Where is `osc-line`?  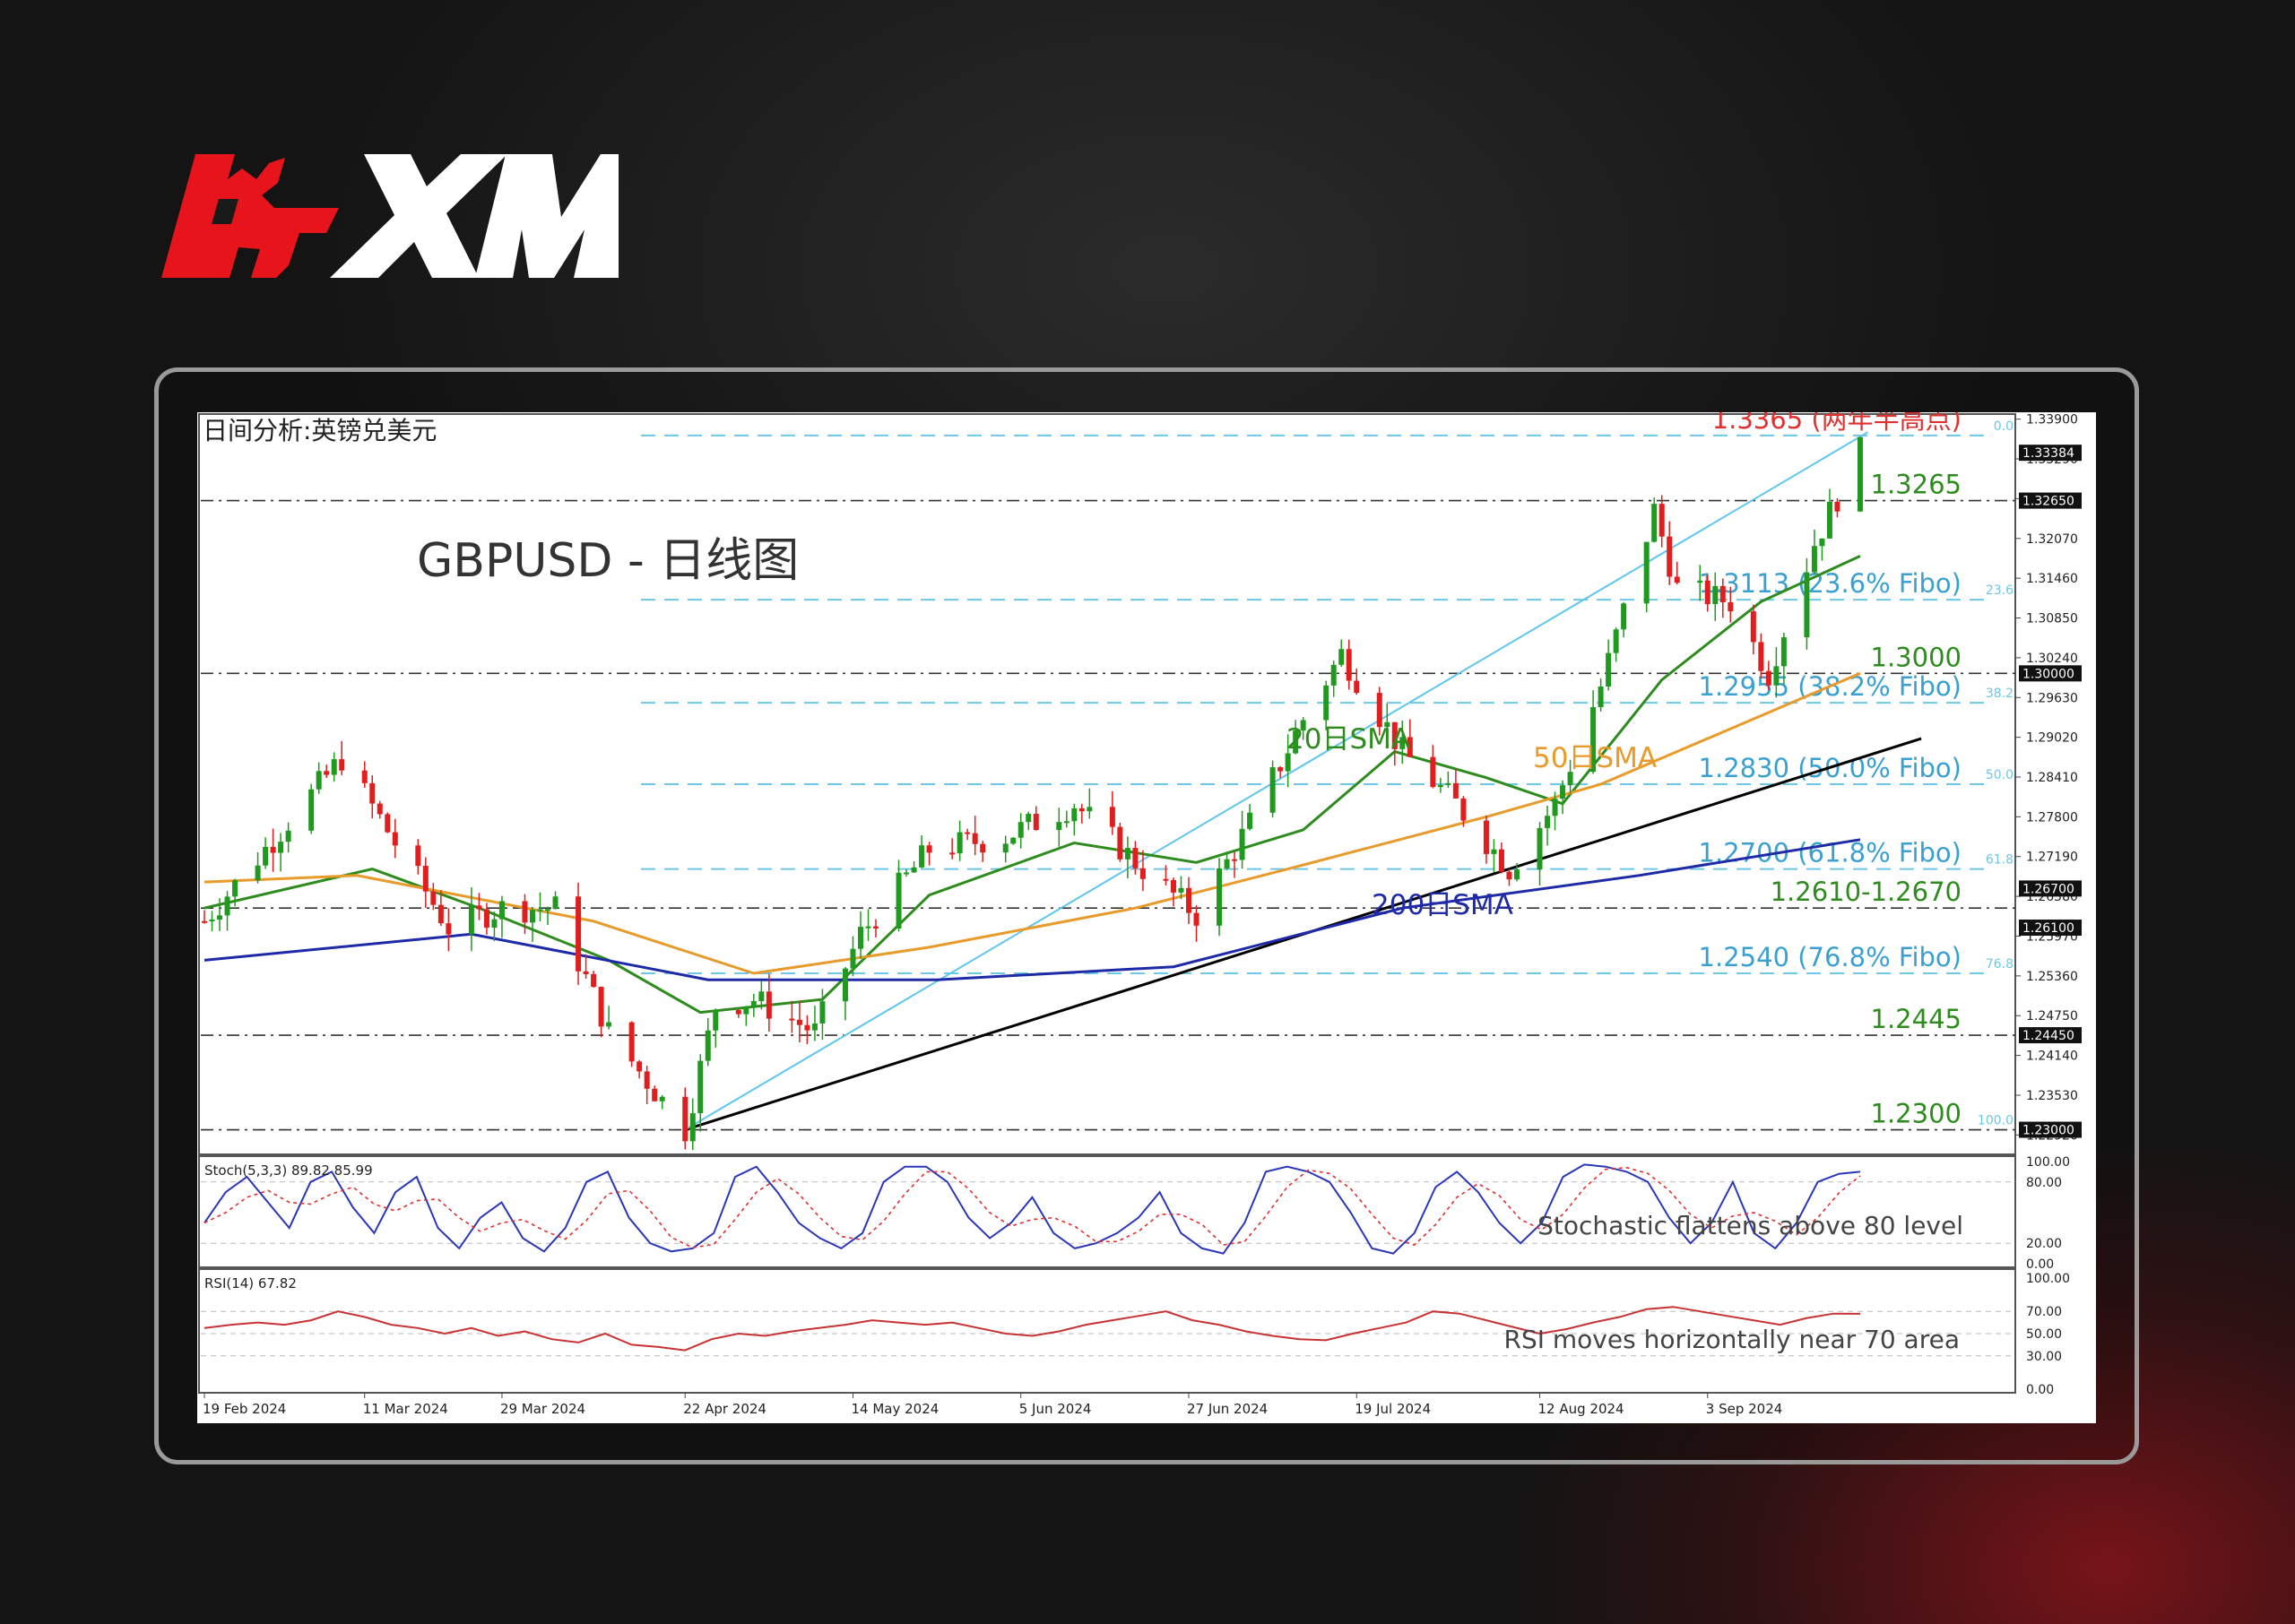 osc-line is located at coordinates (1033, 1209).